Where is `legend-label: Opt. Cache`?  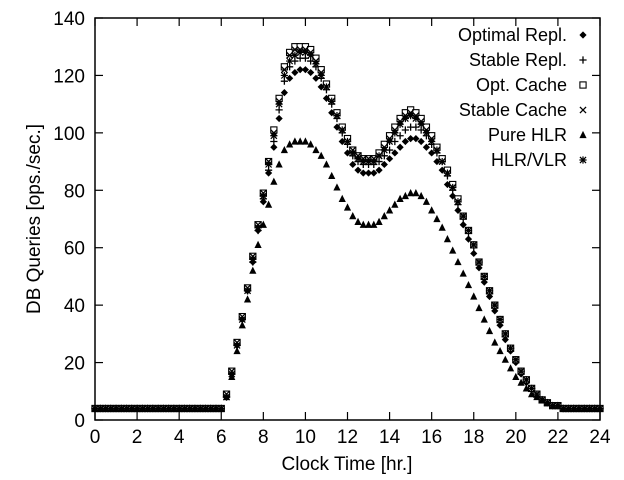 legend-label: Opt. Cache is located at coordinates (521, 85).